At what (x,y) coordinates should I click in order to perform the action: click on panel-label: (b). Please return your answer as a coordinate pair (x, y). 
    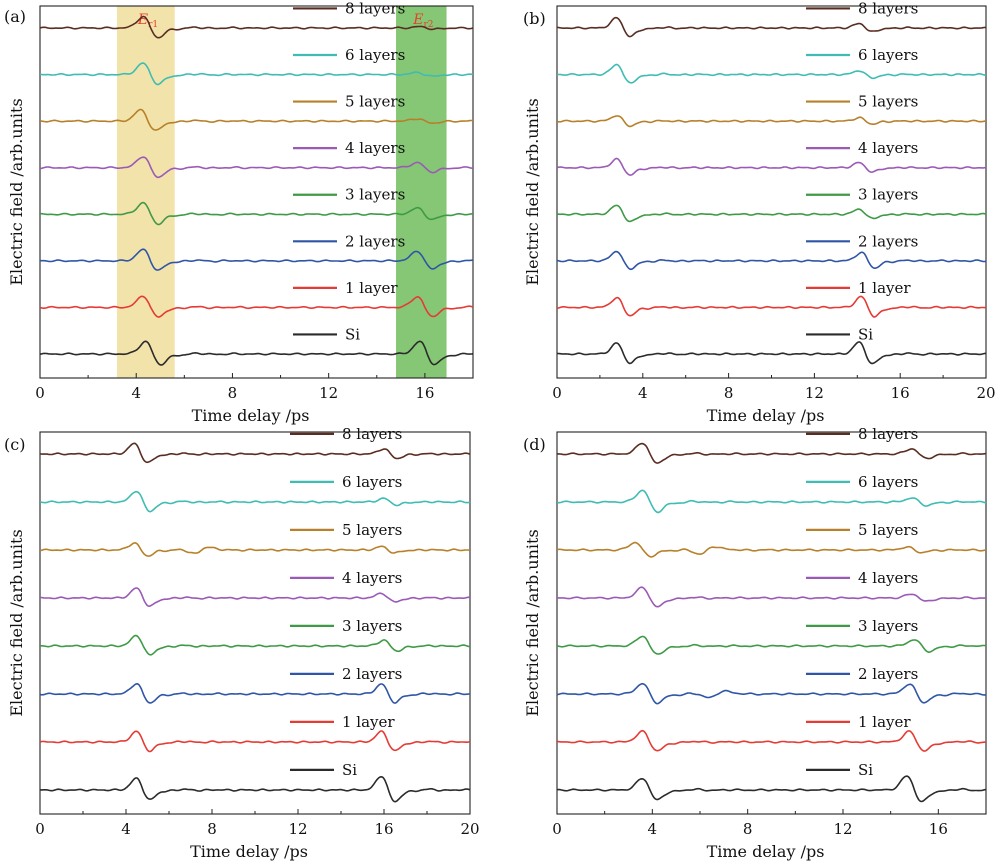
    Looking at the image, I should click on (534, 18).